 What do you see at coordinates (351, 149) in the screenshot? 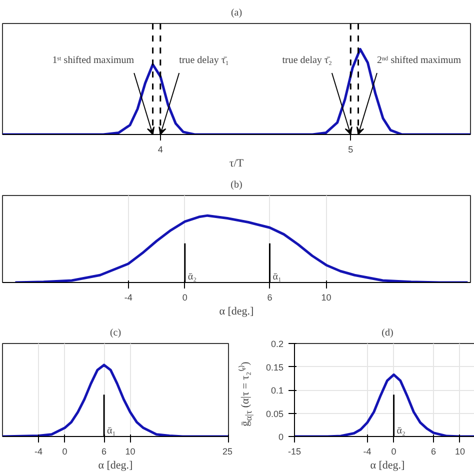
I see `x-tick-label: 5` at bounding box center [351, 149].